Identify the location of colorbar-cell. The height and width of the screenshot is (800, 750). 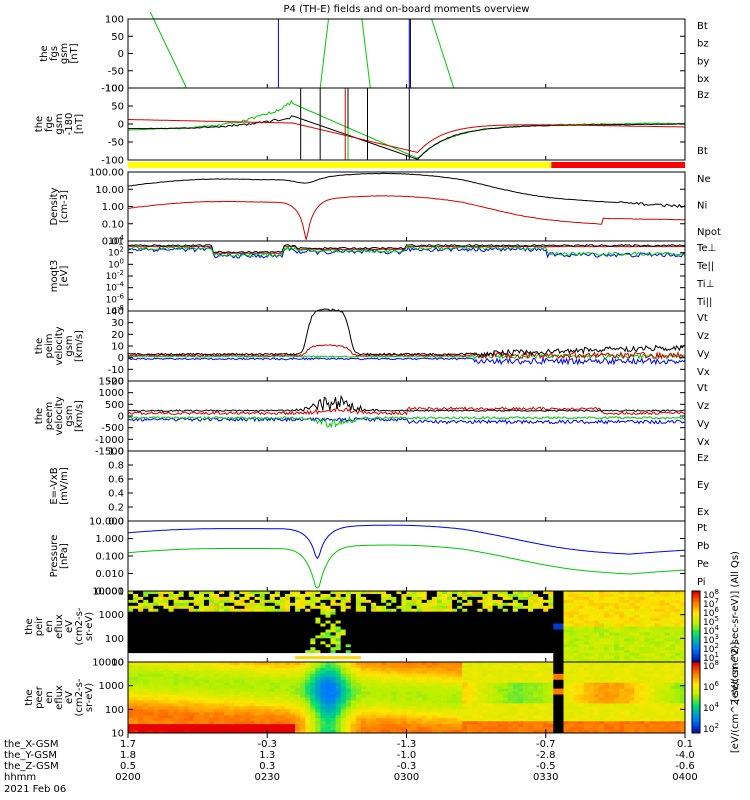
(696, 611).